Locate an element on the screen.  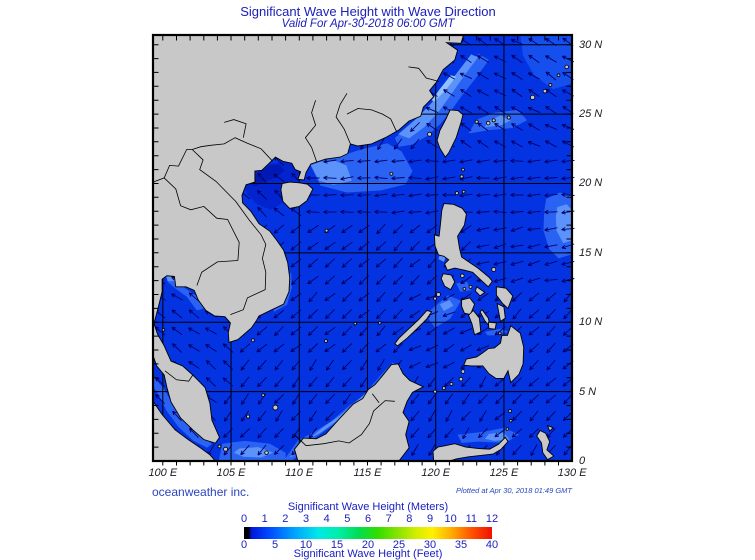
colorbar-meters-tick: 10 is located at coordinates (450, 519).